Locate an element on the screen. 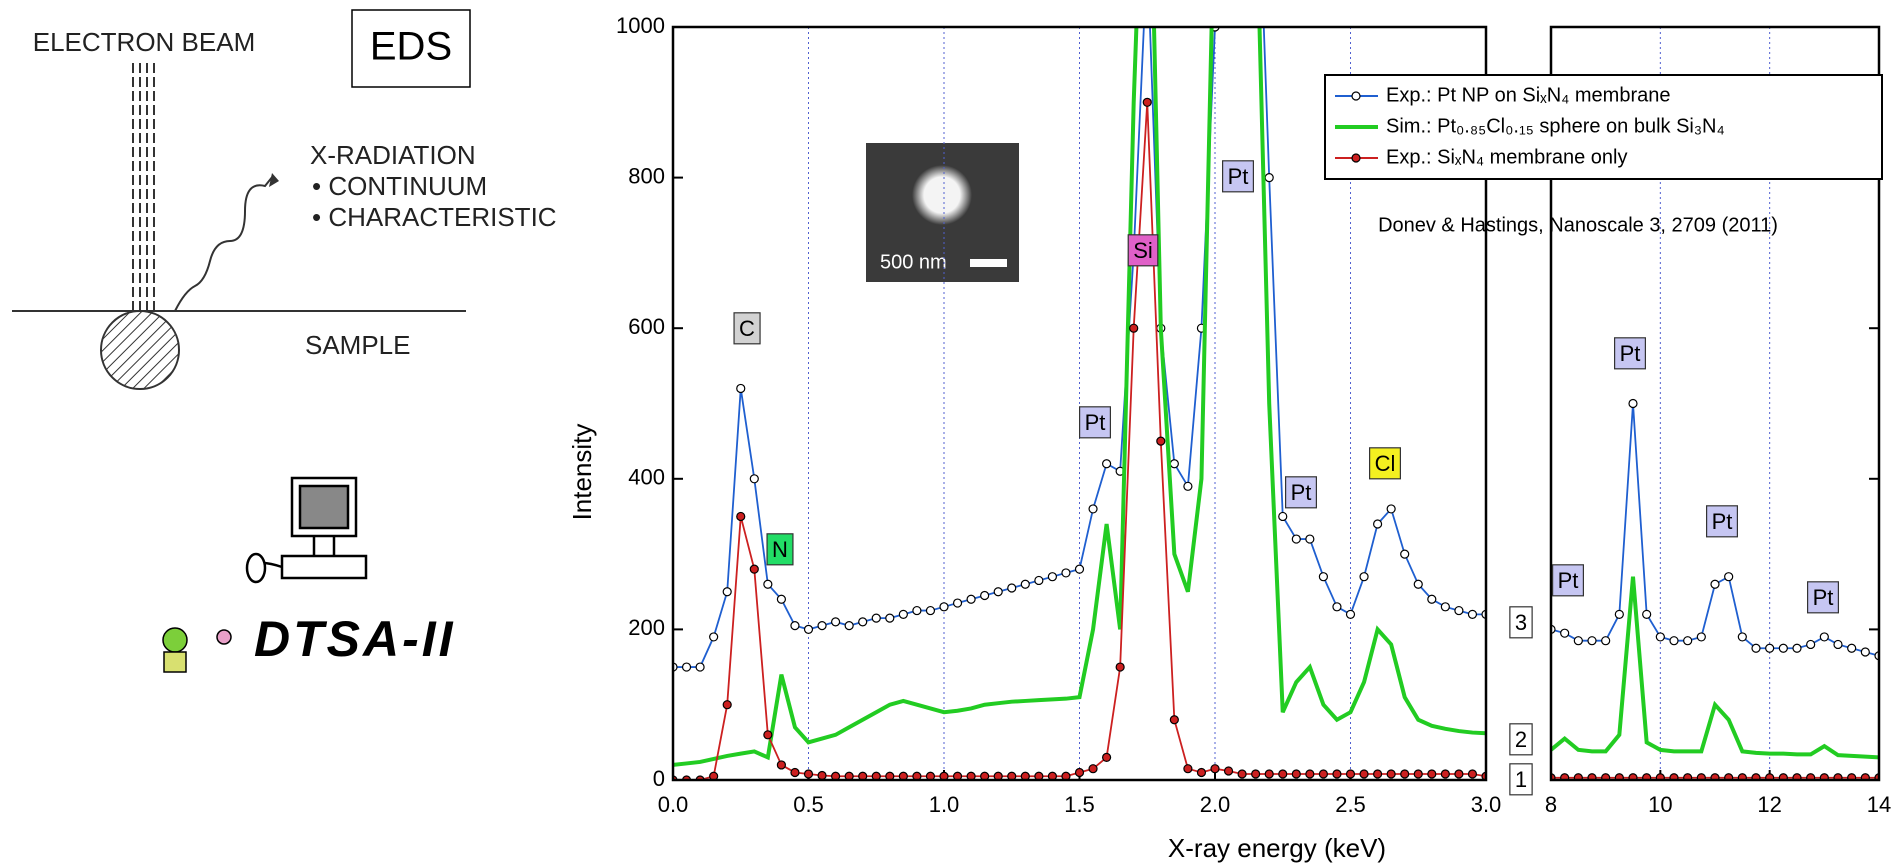  characteristic-label: • CHARACTERISTIC is located at coordinates (434, 217).